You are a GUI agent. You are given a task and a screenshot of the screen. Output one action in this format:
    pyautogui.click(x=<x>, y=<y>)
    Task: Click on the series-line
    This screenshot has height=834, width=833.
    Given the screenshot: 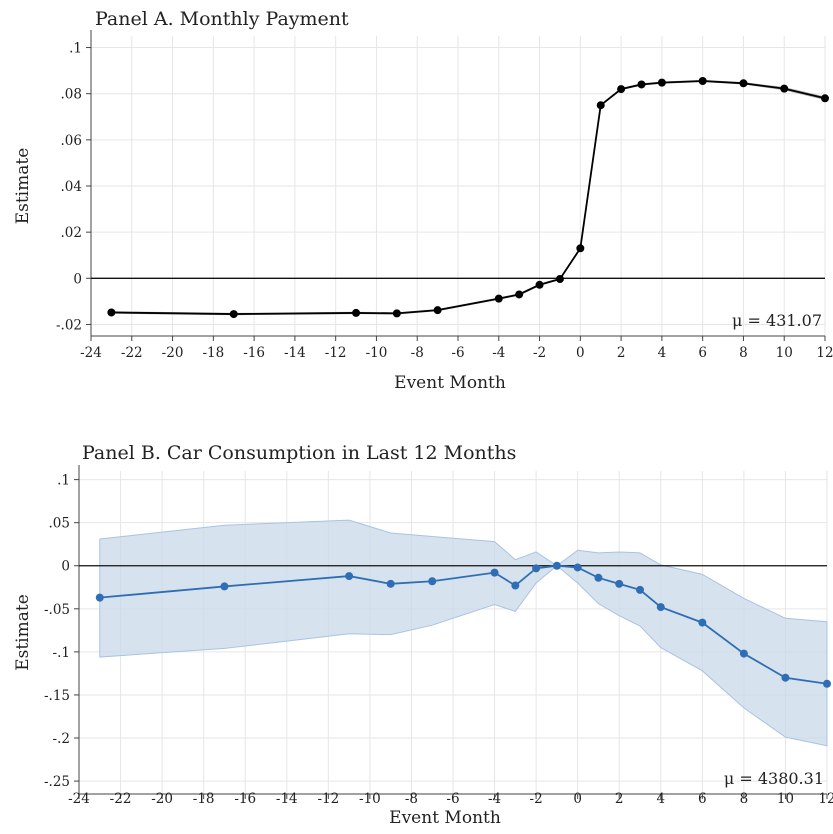 What is the action you would take?
    pyautogui.click(x=463, y=624)
    